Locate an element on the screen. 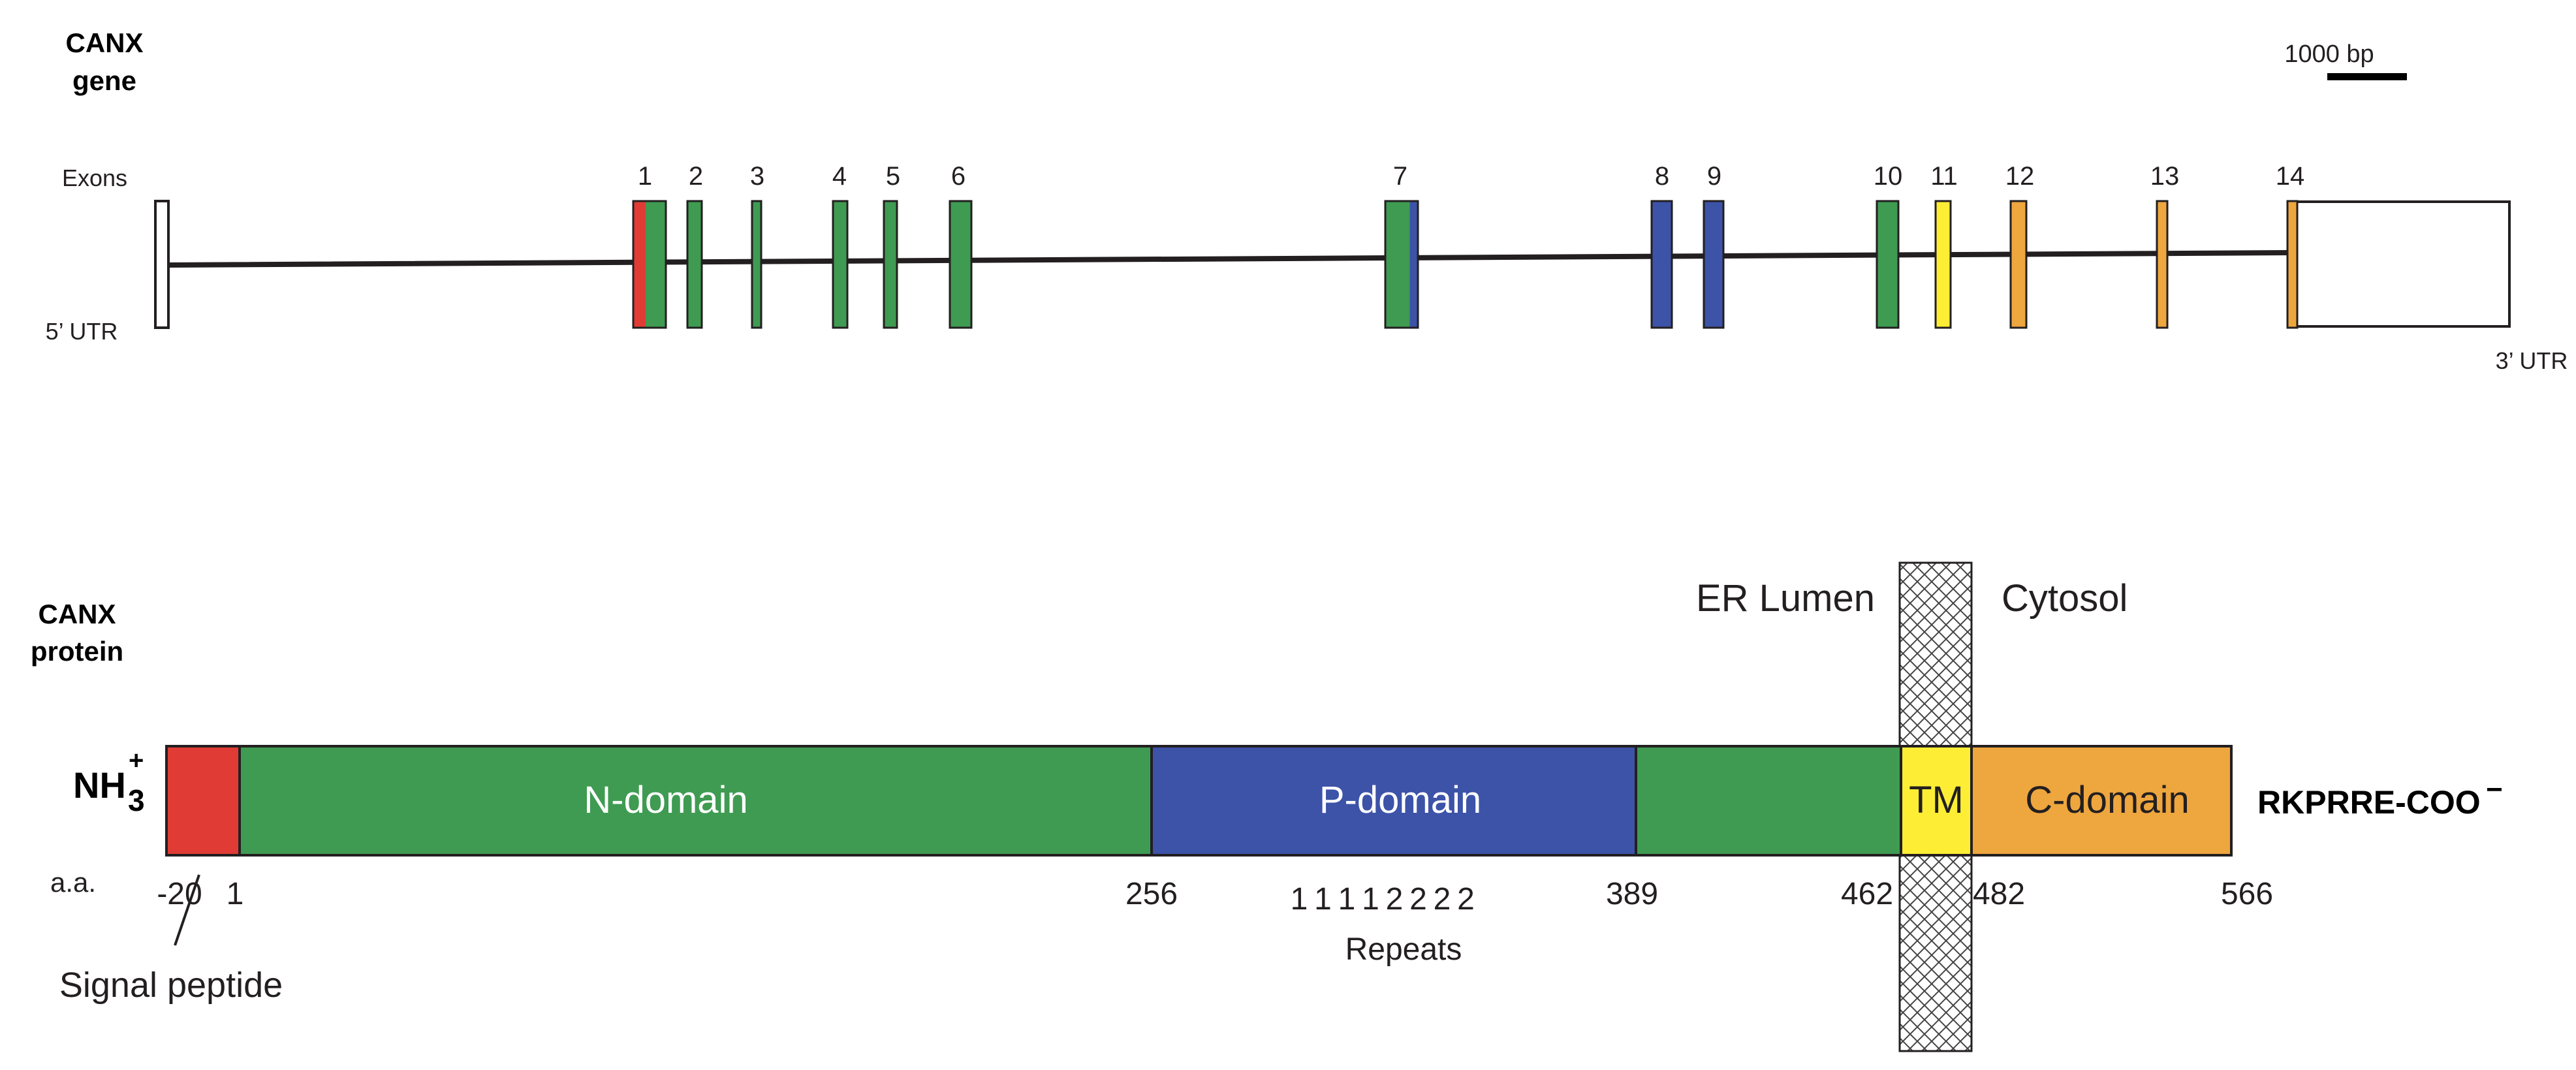  exon-6-outline is located at coordinates (961, 264).